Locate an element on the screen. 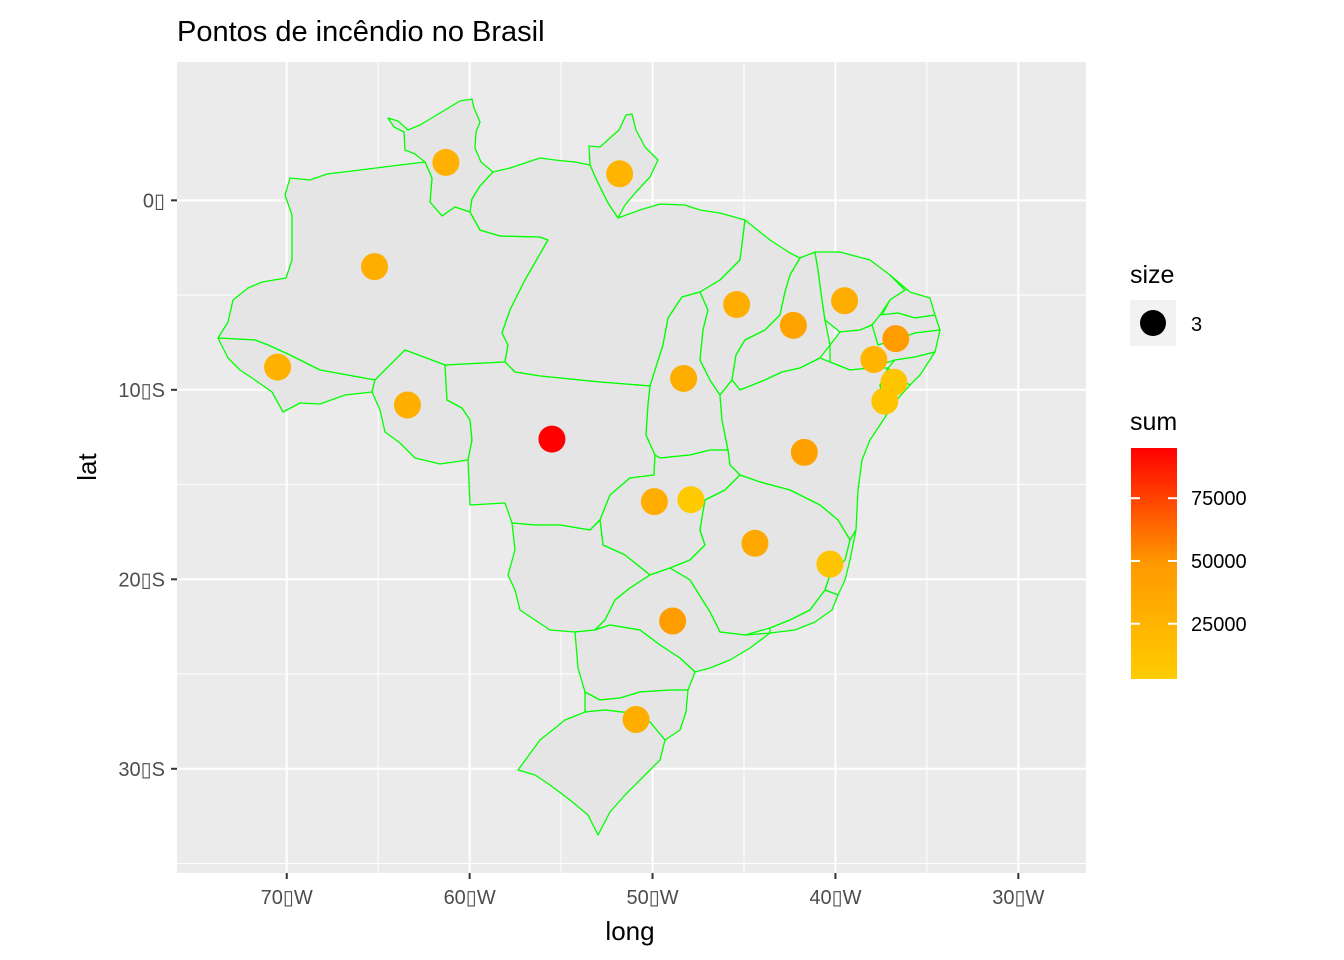 This screenshot has width=1344, height=960. state-rio-grande-do-sul is located at coordinates (591, 772).